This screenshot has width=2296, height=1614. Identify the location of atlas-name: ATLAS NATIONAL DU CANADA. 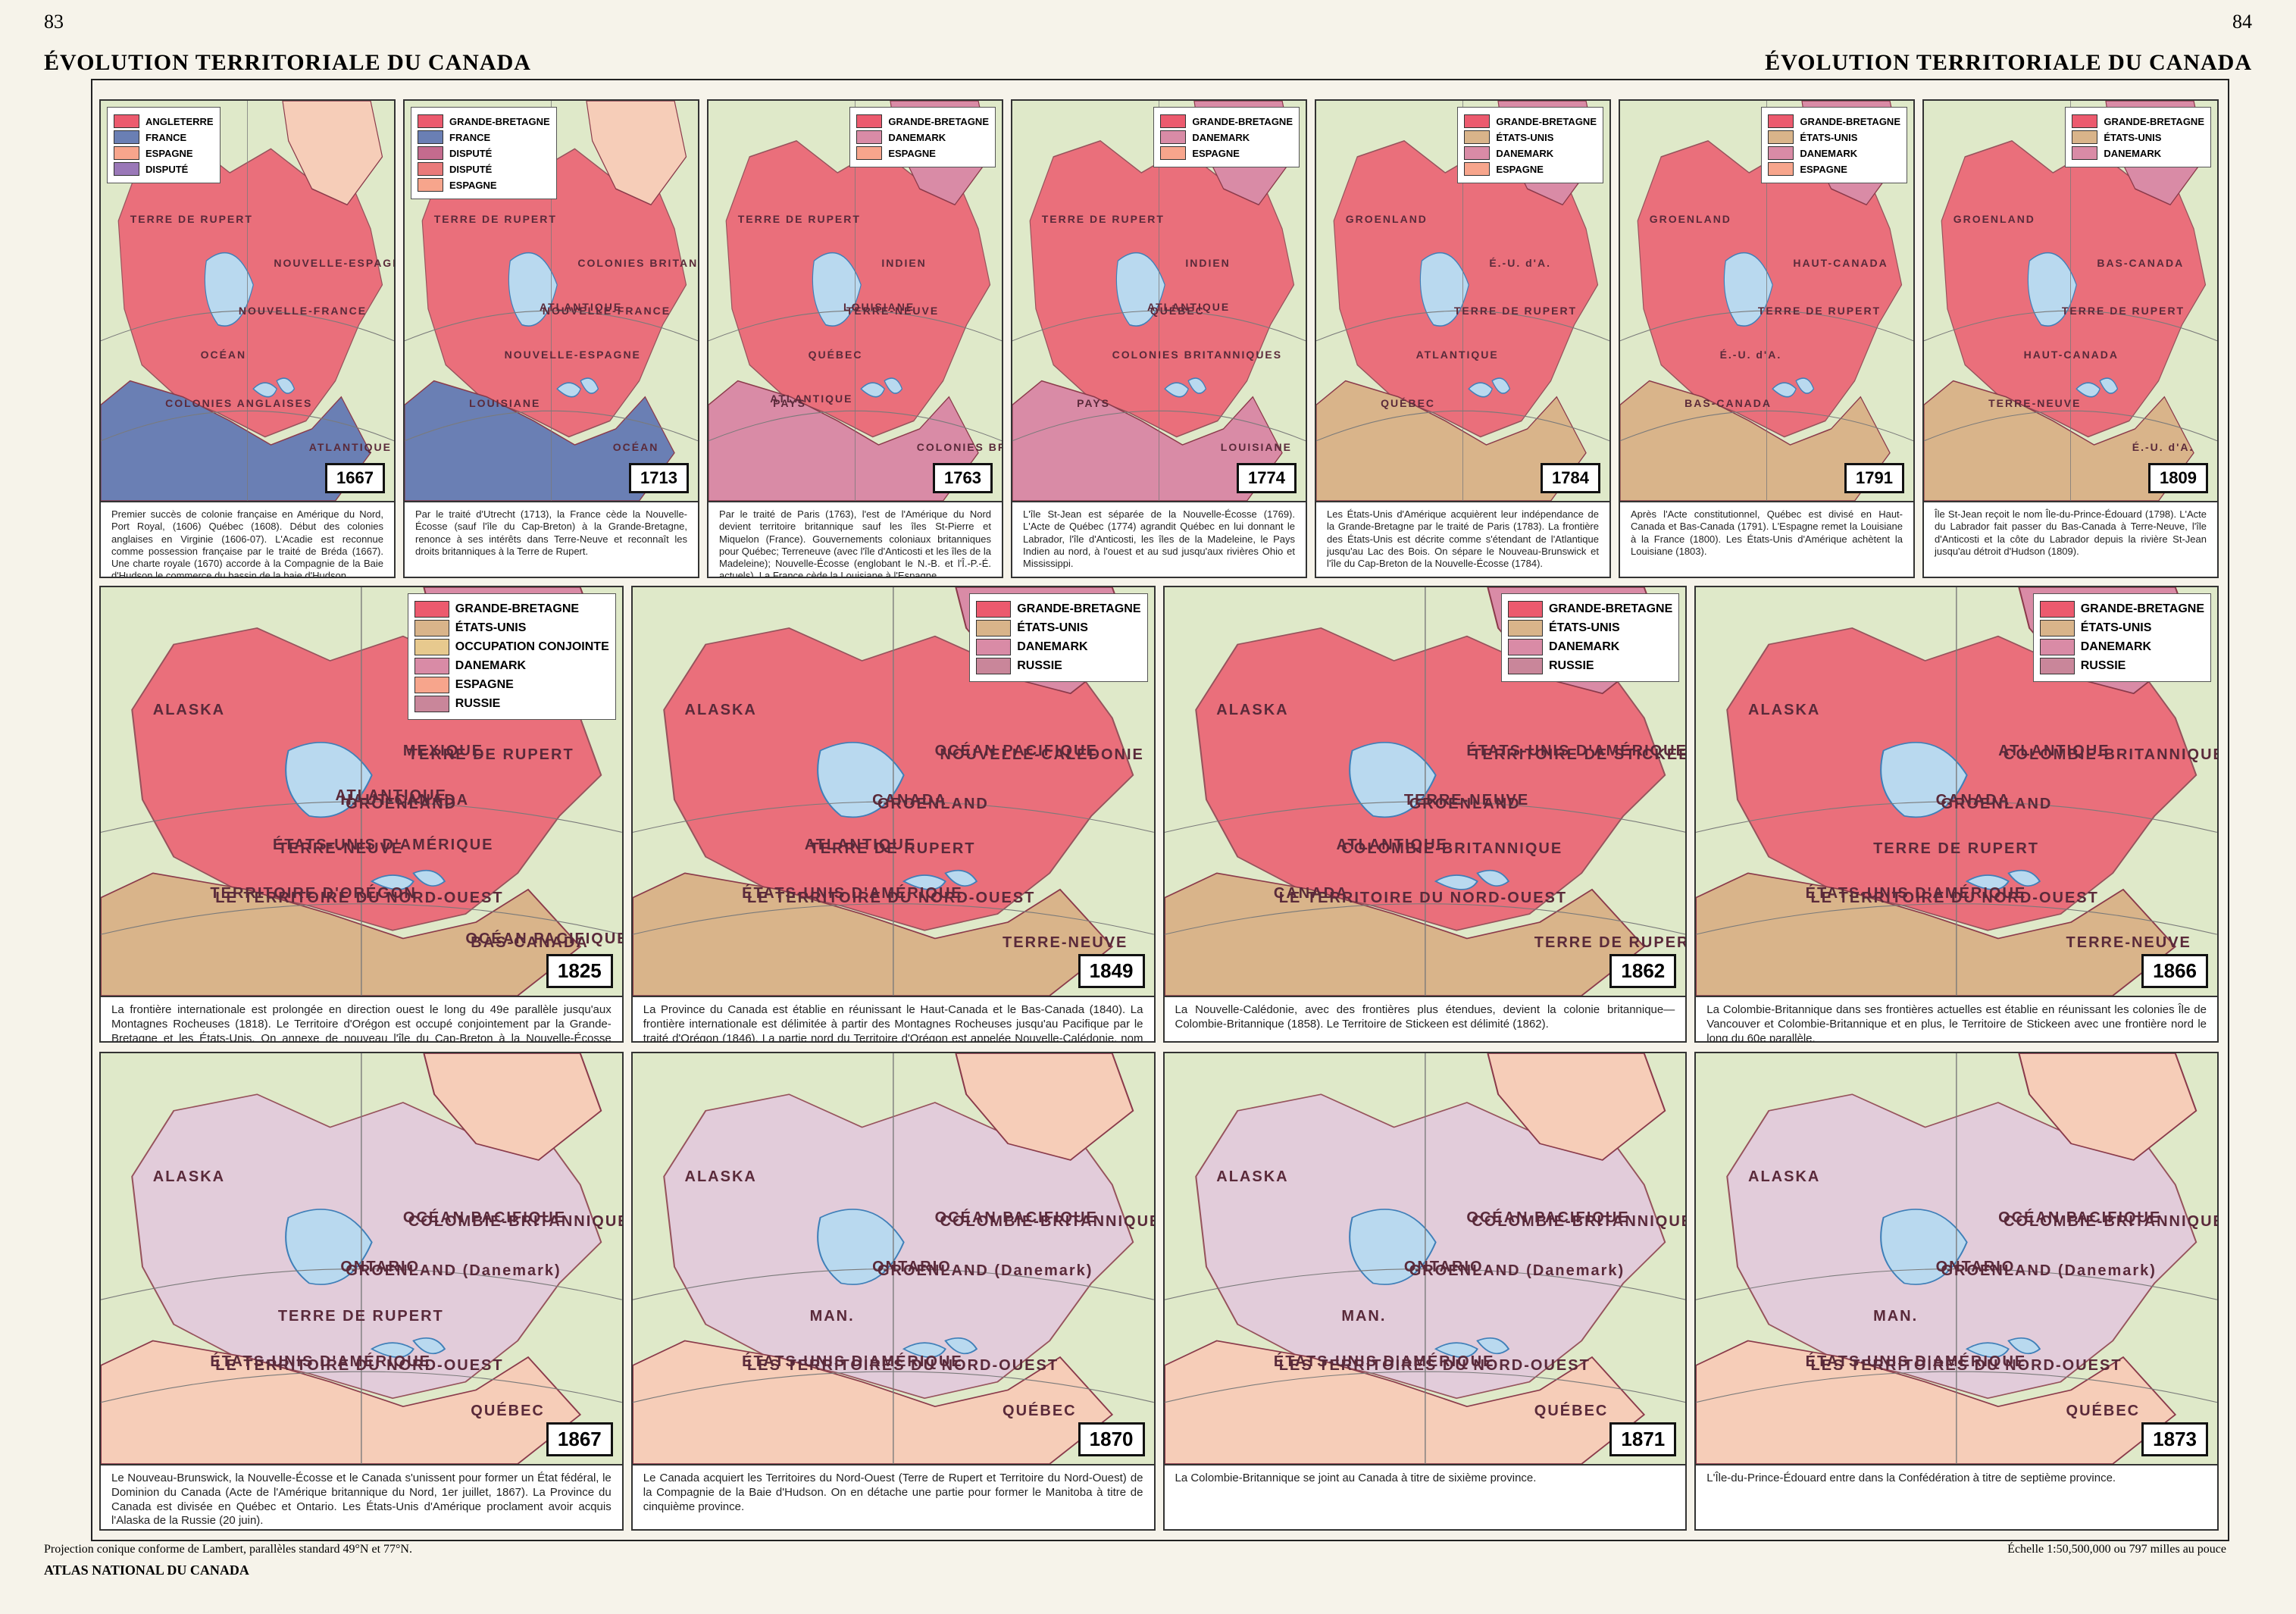
(147, 1570).